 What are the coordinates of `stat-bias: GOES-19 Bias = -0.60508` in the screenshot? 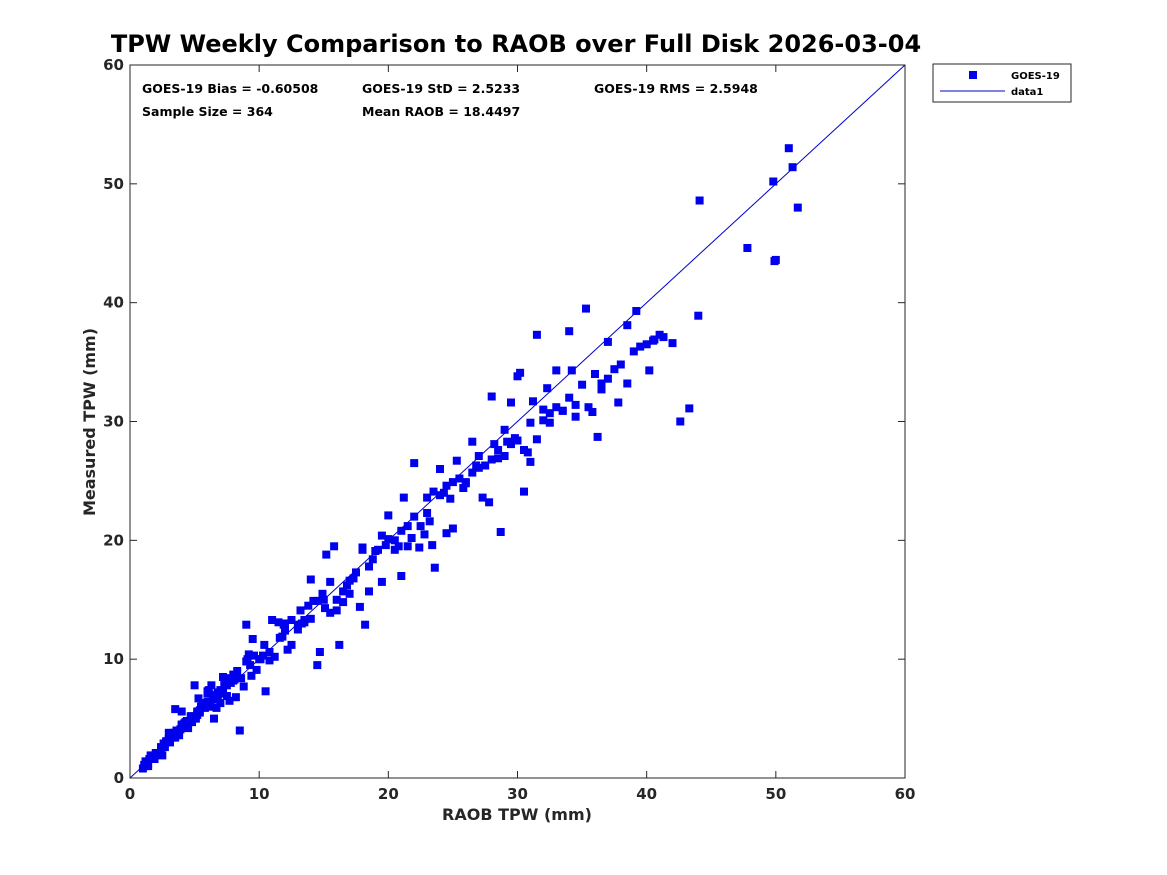 It's located at (230, 88).